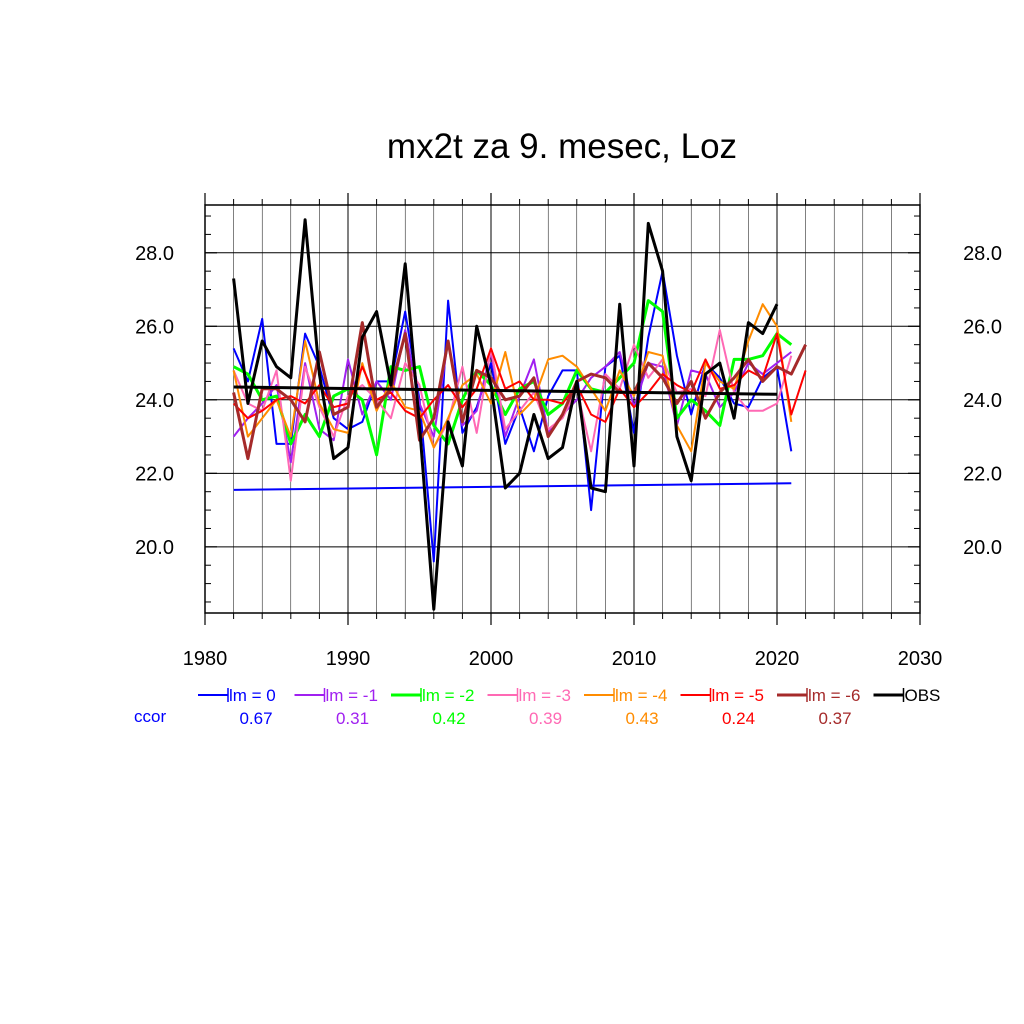 Image resolution: width=1024 pixels, height=1024 pixels. I want to click on y-tick-label-left: 28.0, so click(154, 254).